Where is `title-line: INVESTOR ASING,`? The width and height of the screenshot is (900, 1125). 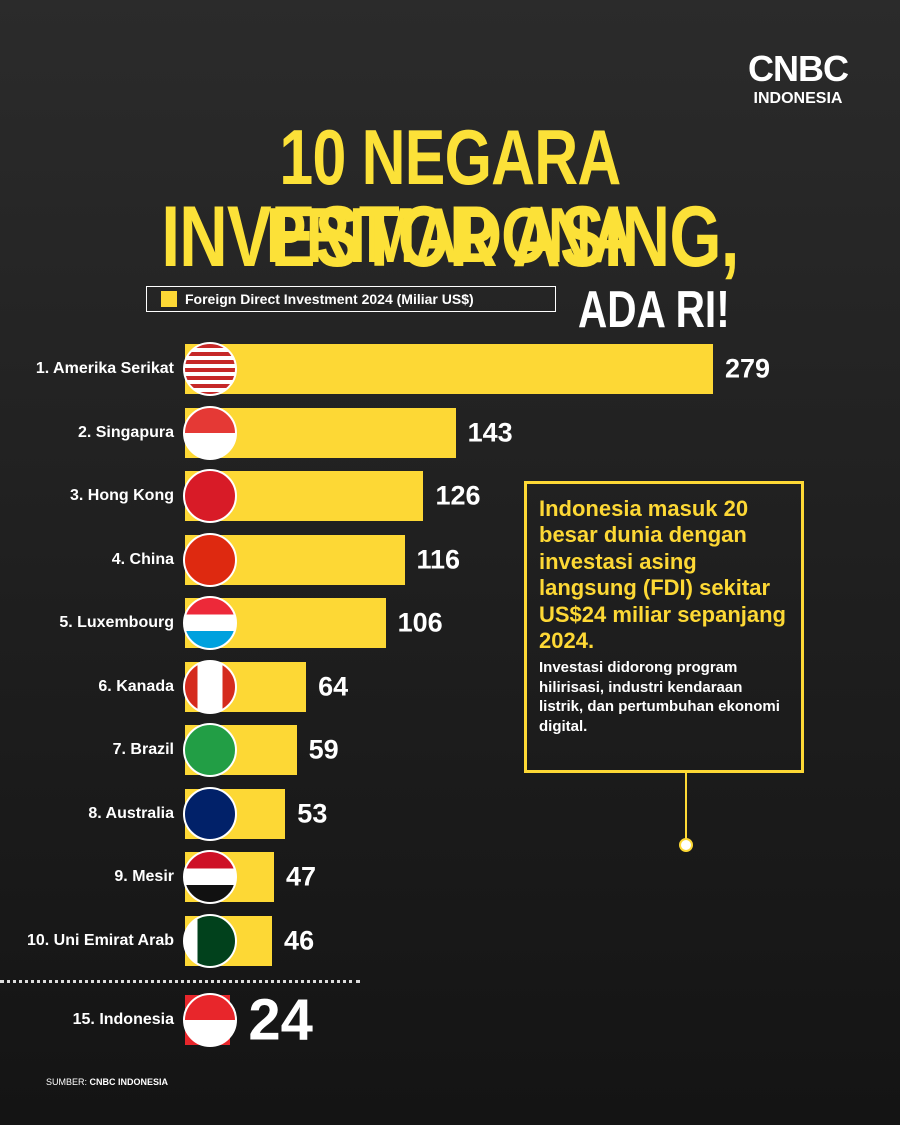 title-line: INVESTOR ASING, is located at coordinates (450, 237).